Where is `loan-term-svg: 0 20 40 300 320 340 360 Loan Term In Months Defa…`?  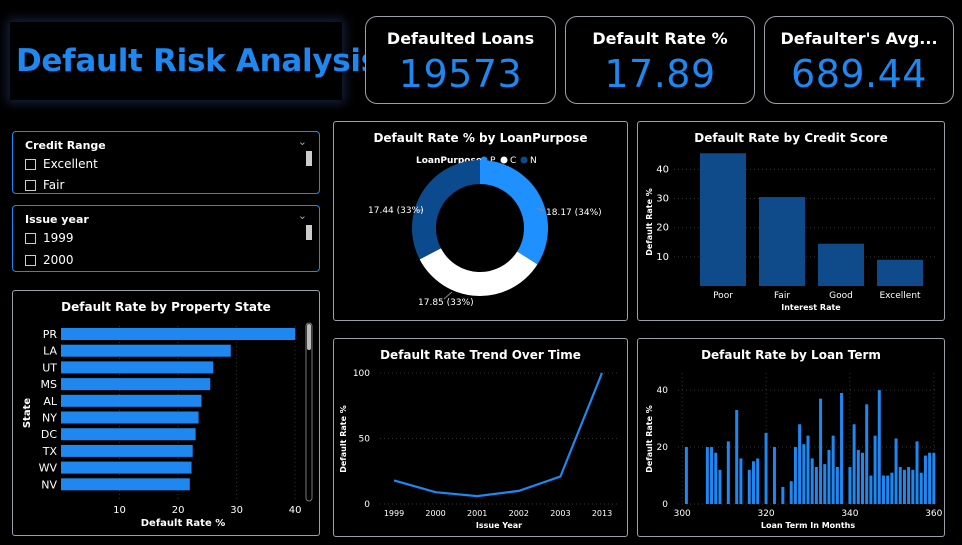 loan-term-svg: 0 20 40 300 320 340 360 Loan Term In Months Defa… is located at coordinates (794, 451).